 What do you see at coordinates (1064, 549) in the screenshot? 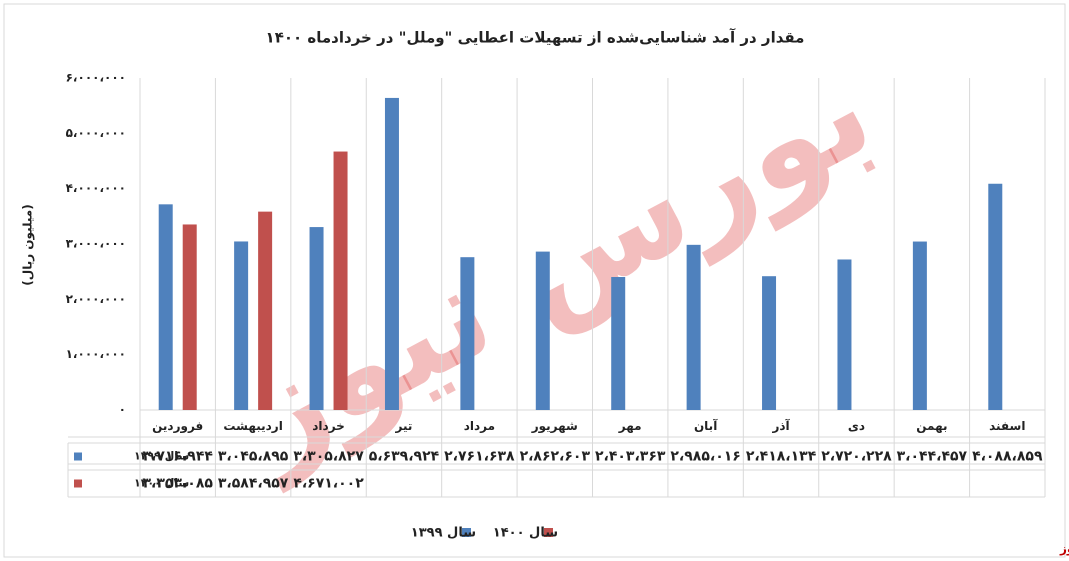
I see `source: بورس نیوز` at bounding box center [1064, 549].